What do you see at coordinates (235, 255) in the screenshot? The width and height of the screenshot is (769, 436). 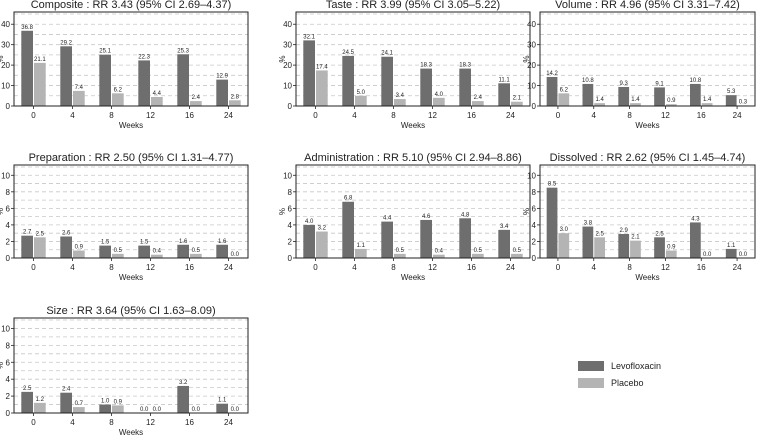 I see `data-label: 0.0` at bounding box center [235, 255].